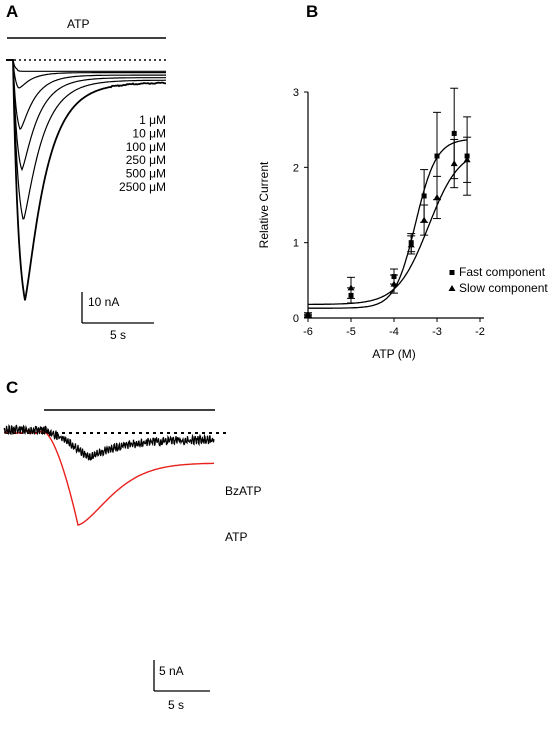  Describe the element at coordinates (108, 477) in the screenshot. I see `atp-trace` at that location.